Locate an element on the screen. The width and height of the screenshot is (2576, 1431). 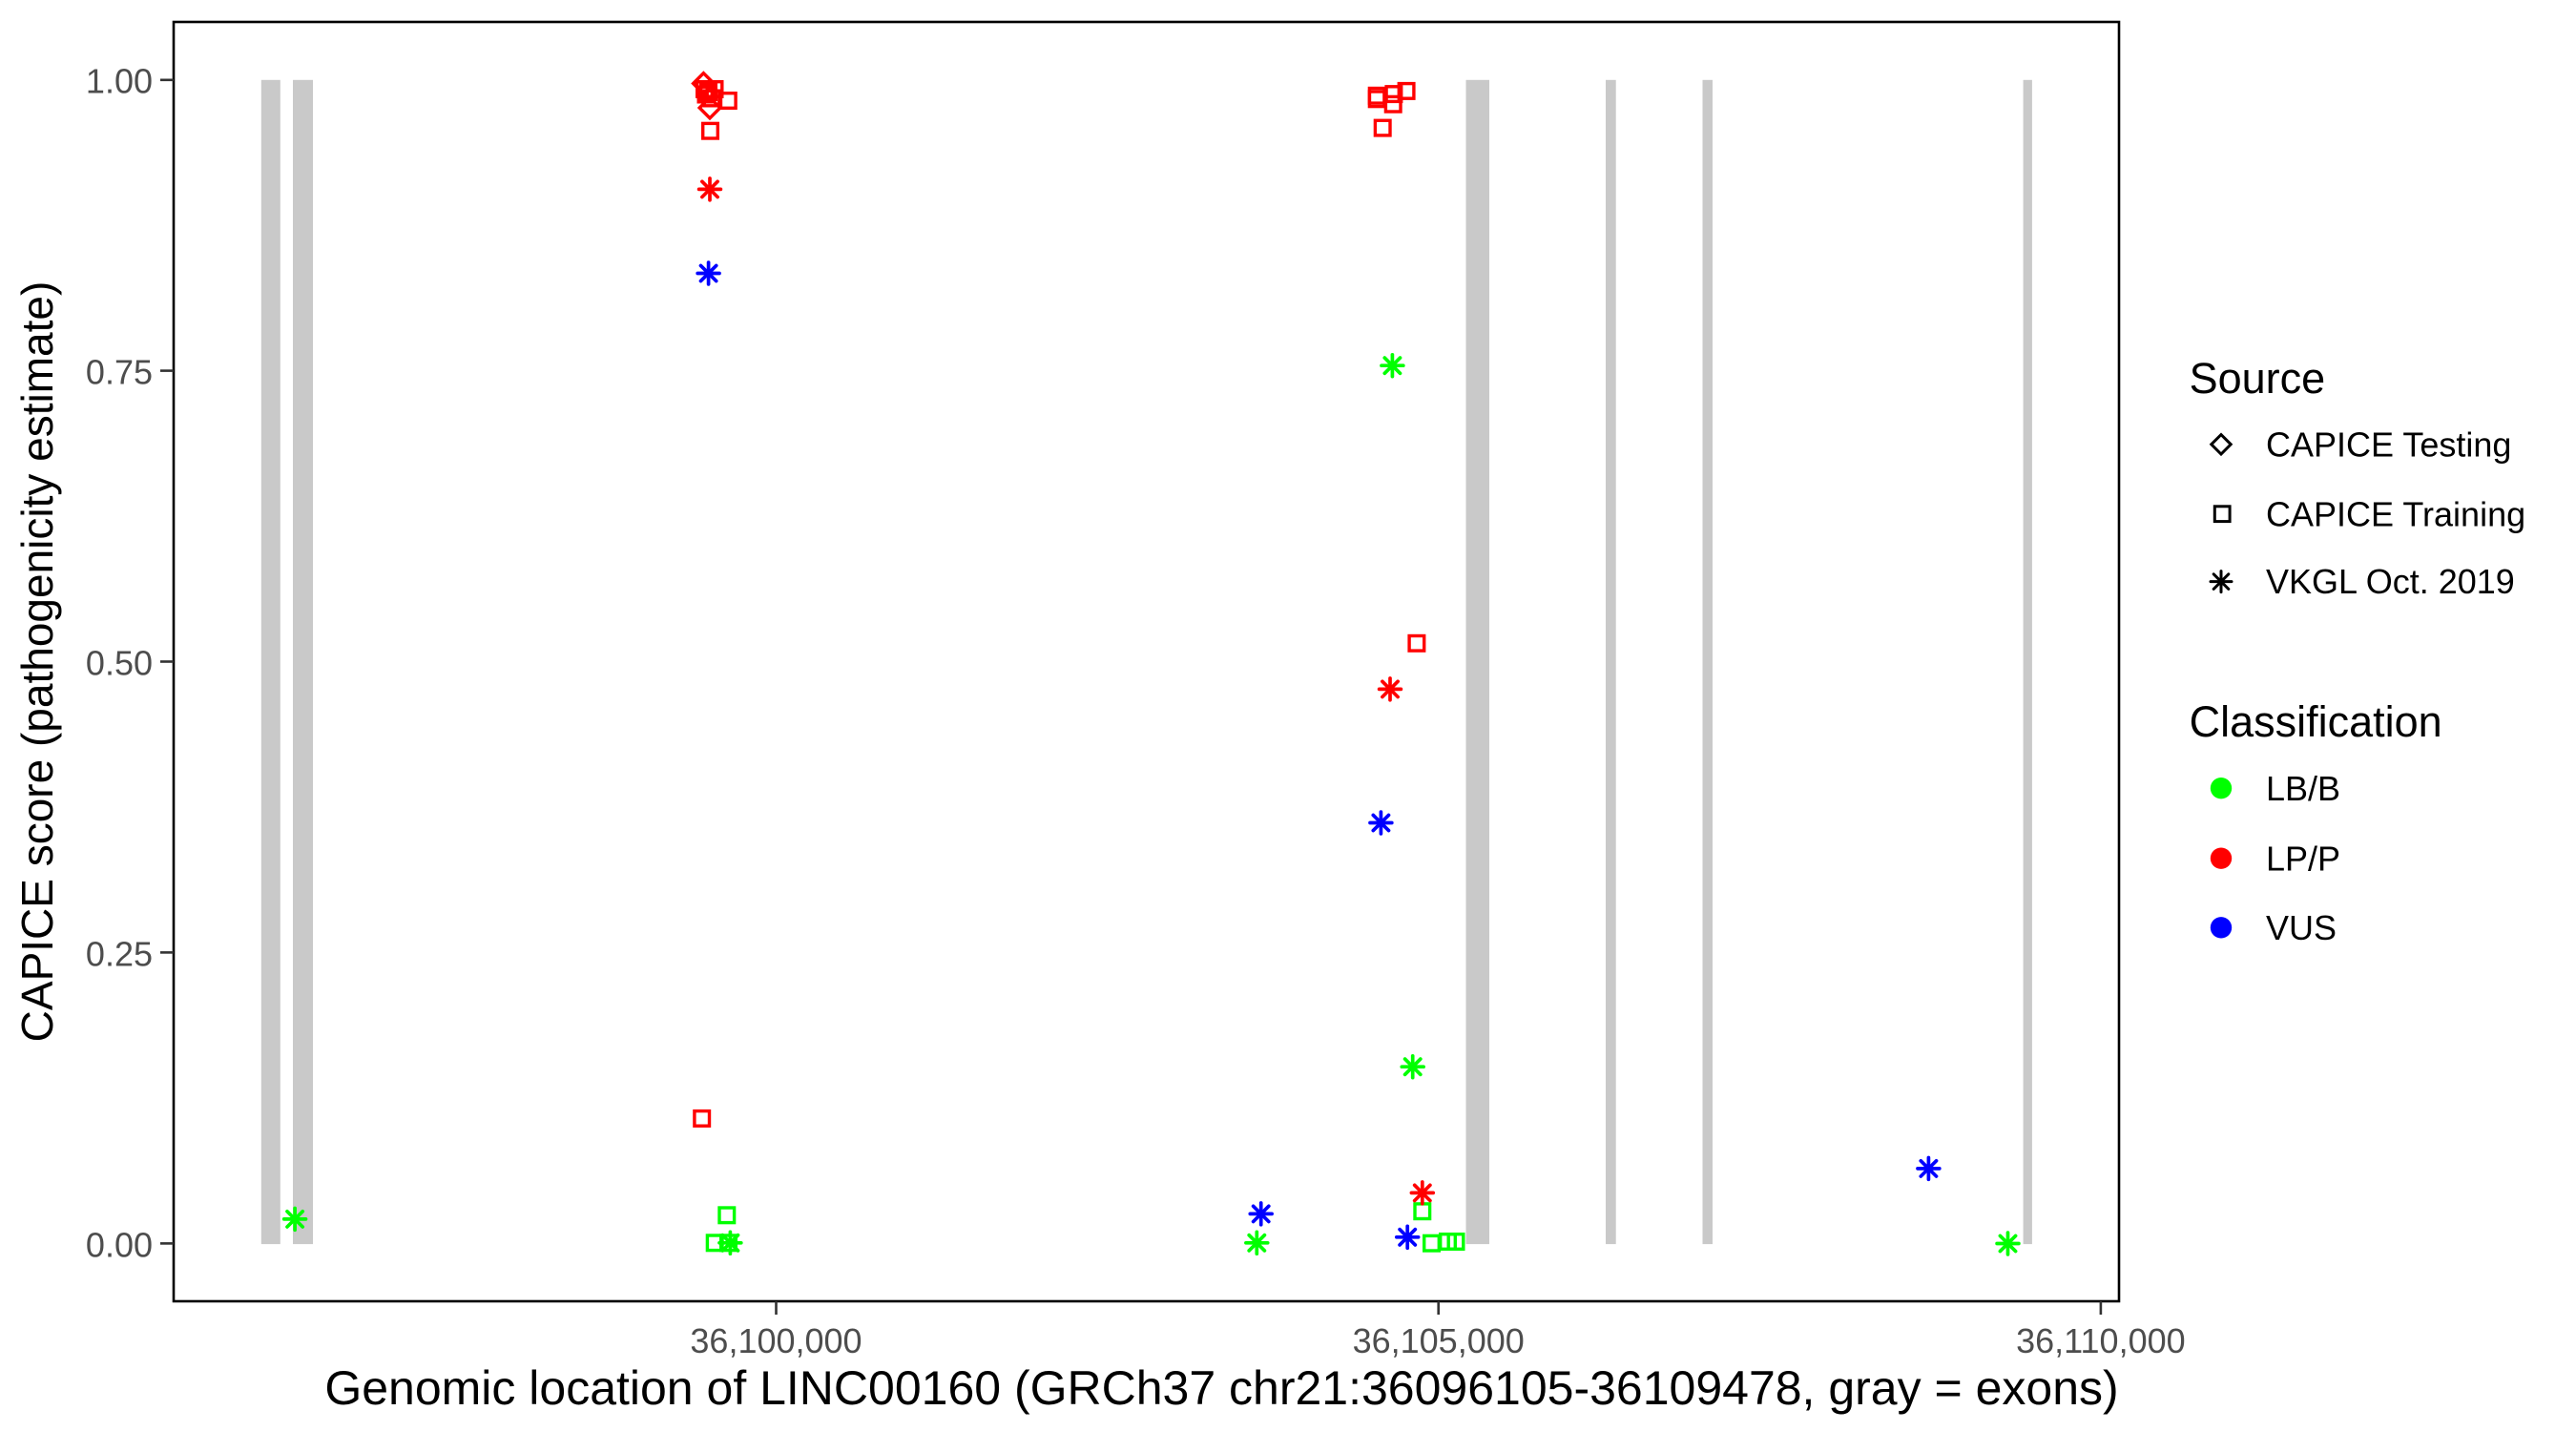
svg-text: VUS is located at coordinates (2301, 927).